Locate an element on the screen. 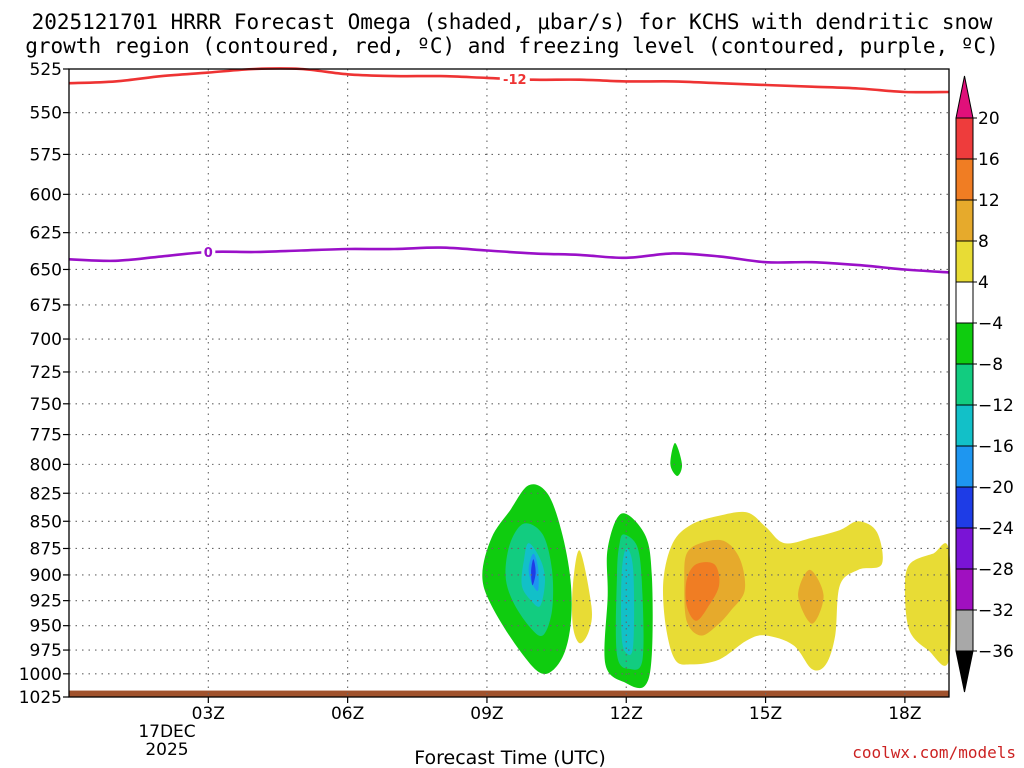 This screenshot has width=1024, height=768. y-tick-label-575: 575 is located at coordinates (46, 155).